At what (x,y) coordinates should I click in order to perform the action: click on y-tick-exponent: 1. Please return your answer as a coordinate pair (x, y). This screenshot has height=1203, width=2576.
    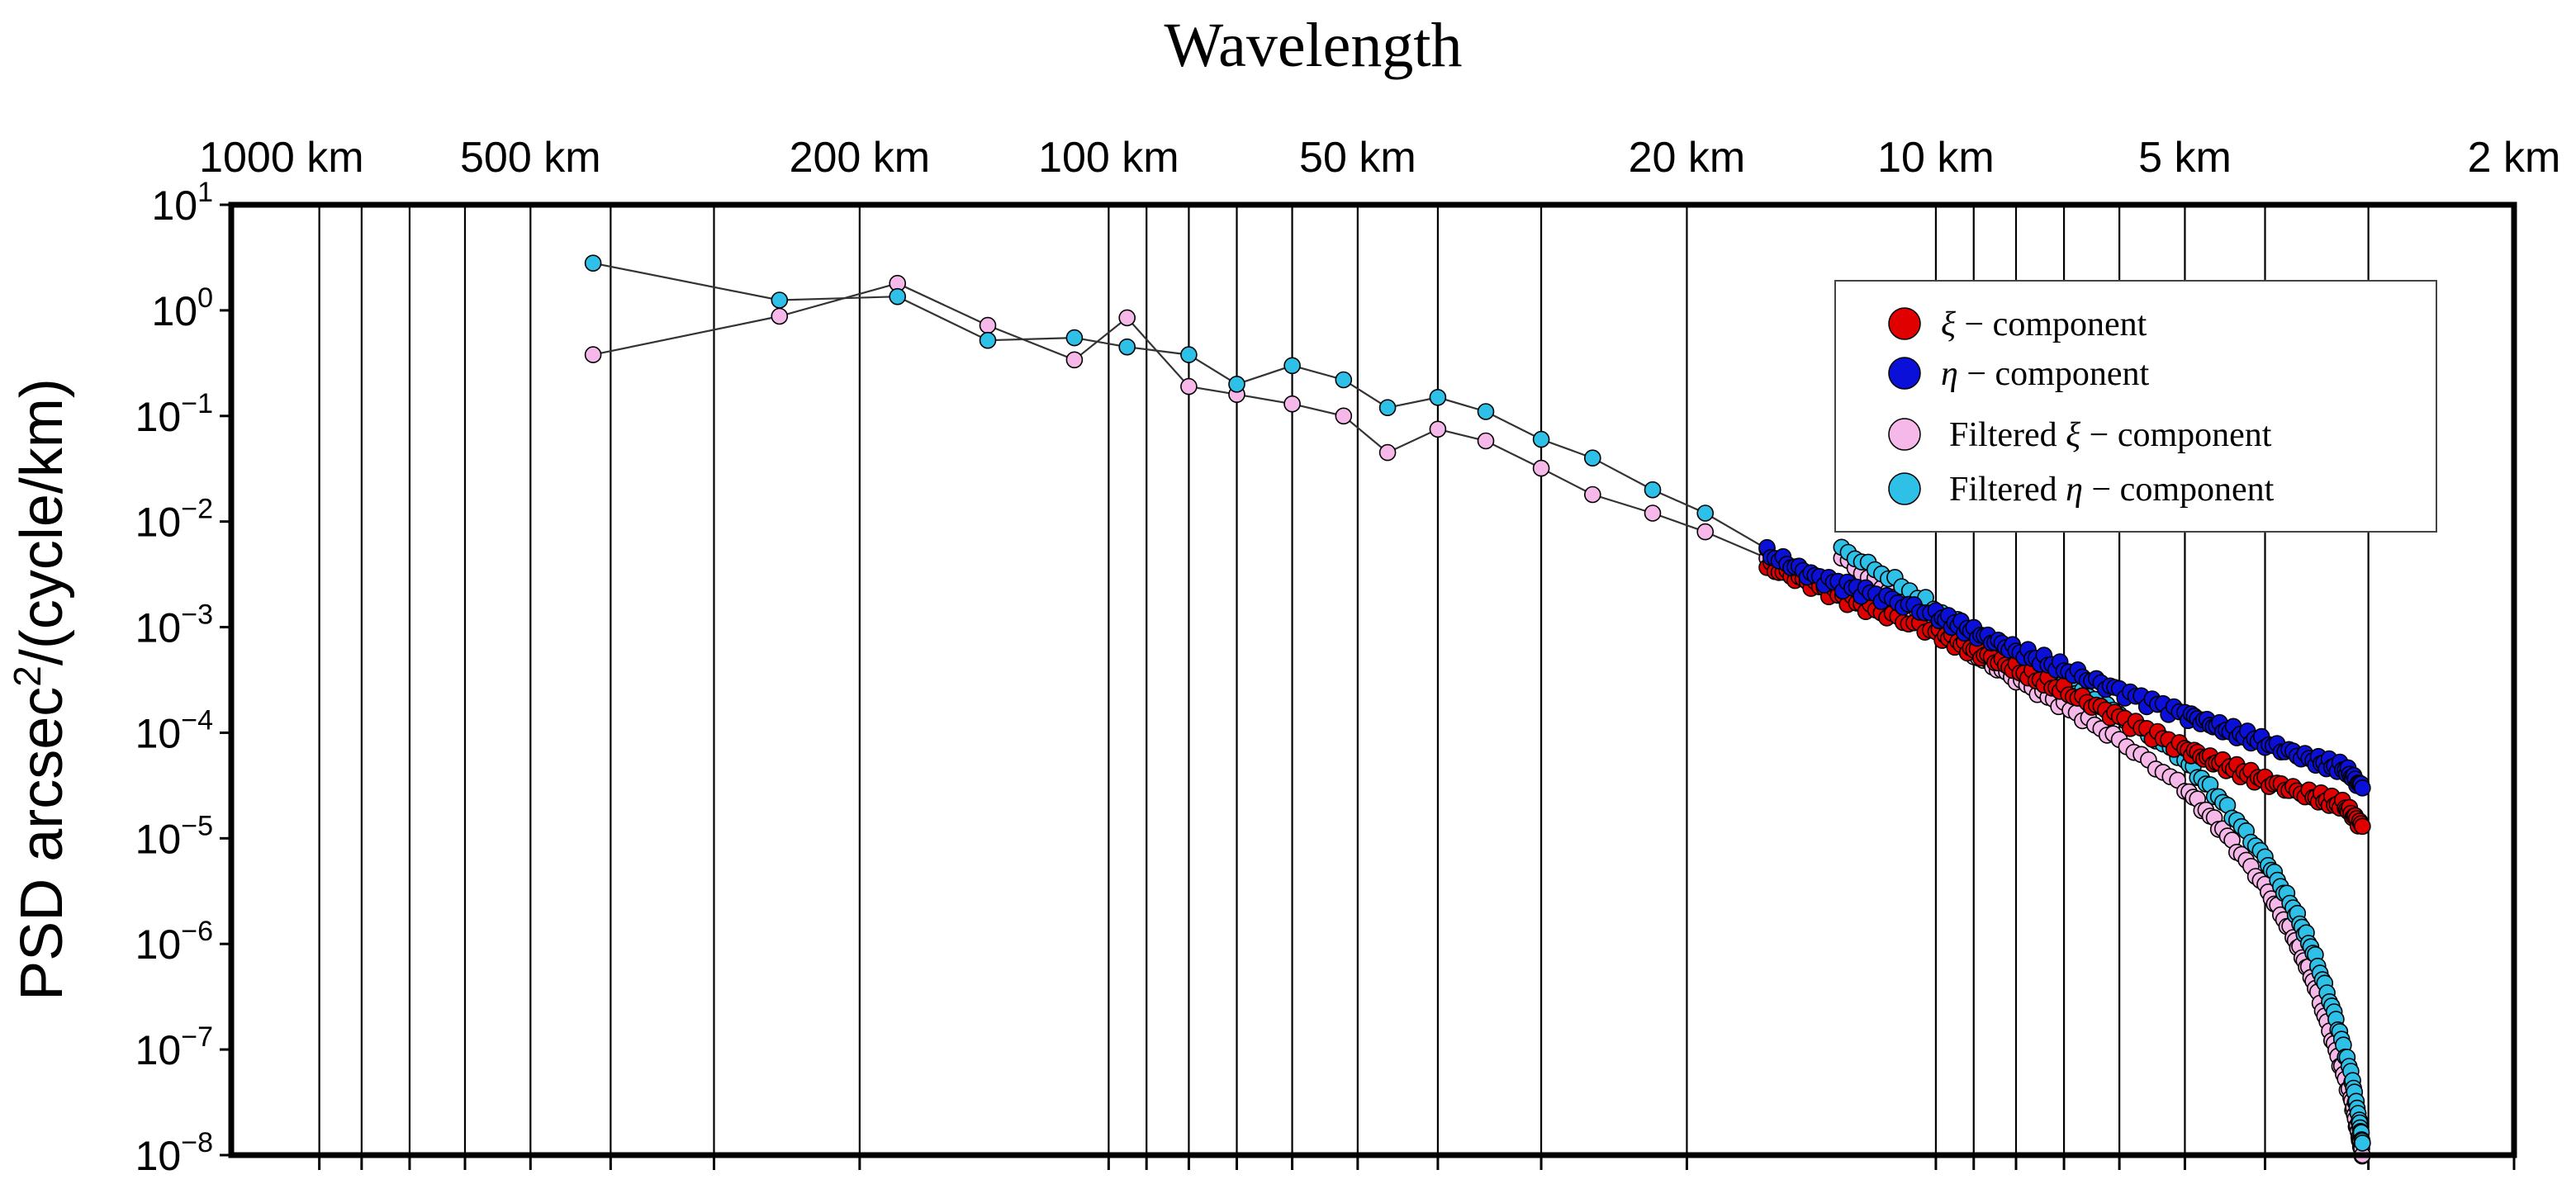
    Looking at the image, I should click on (205, 193).